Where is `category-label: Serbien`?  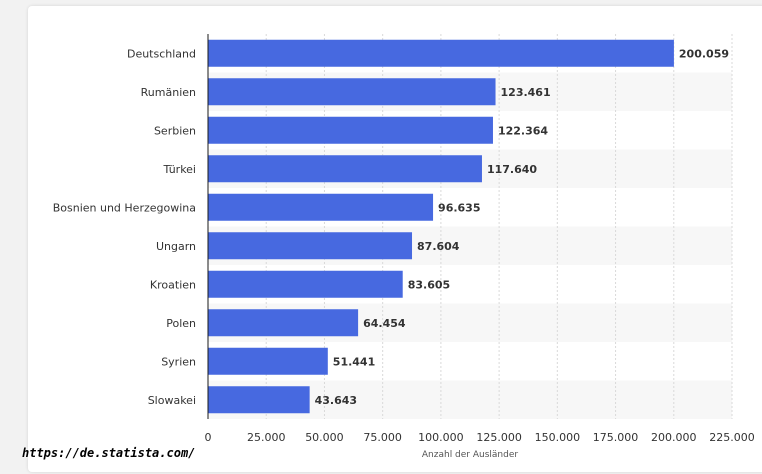 category-label: Serbien is located at coordinates (175, 130).